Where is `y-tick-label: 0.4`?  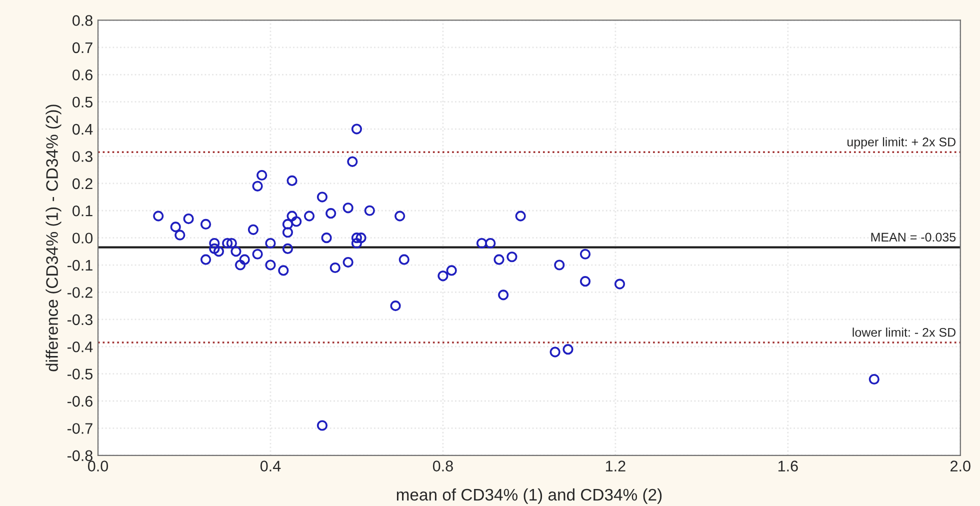
y-tick-label: 0.4 is located at coordinates (82, 129).